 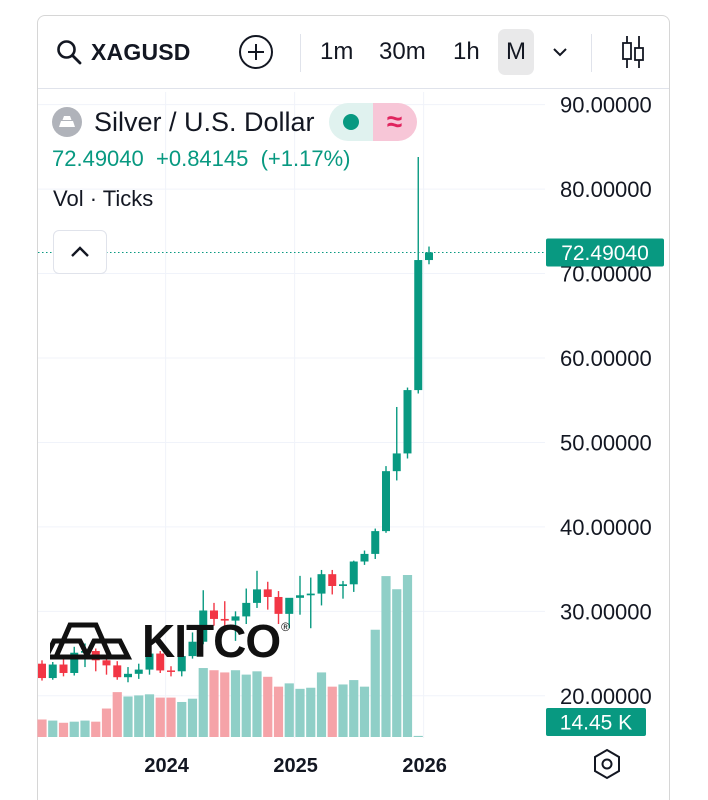 I want to click on symbol-search: XAGUSD, so click(x=123, y=52).